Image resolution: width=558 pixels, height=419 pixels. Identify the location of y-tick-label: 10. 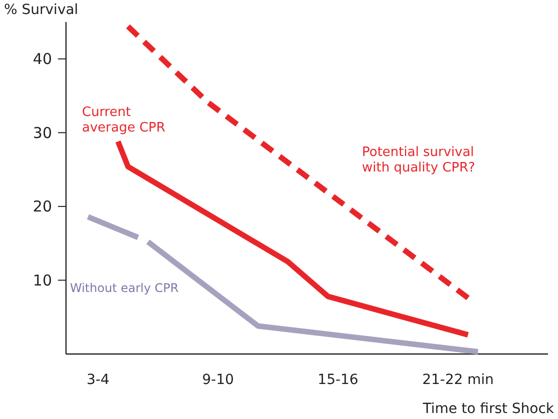
(42, 280).